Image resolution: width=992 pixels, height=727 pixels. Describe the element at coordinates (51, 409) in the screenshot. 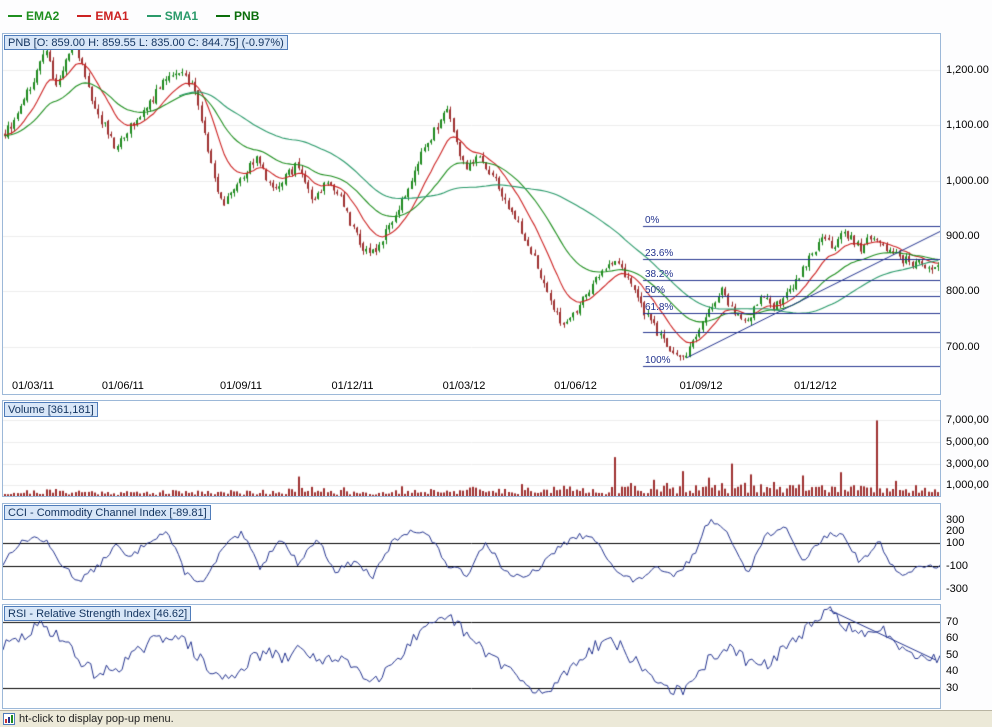

I see `volume-panel-title: Volume [361,181]` at that location.